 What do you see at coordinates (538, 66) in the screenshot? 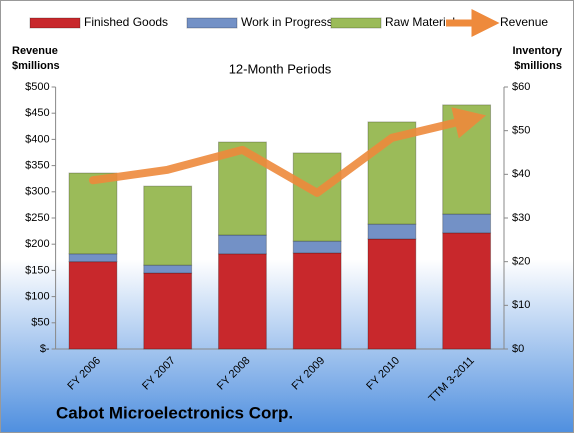
I see `y2-axis-label: $millions` at bounding box center [538, 66].